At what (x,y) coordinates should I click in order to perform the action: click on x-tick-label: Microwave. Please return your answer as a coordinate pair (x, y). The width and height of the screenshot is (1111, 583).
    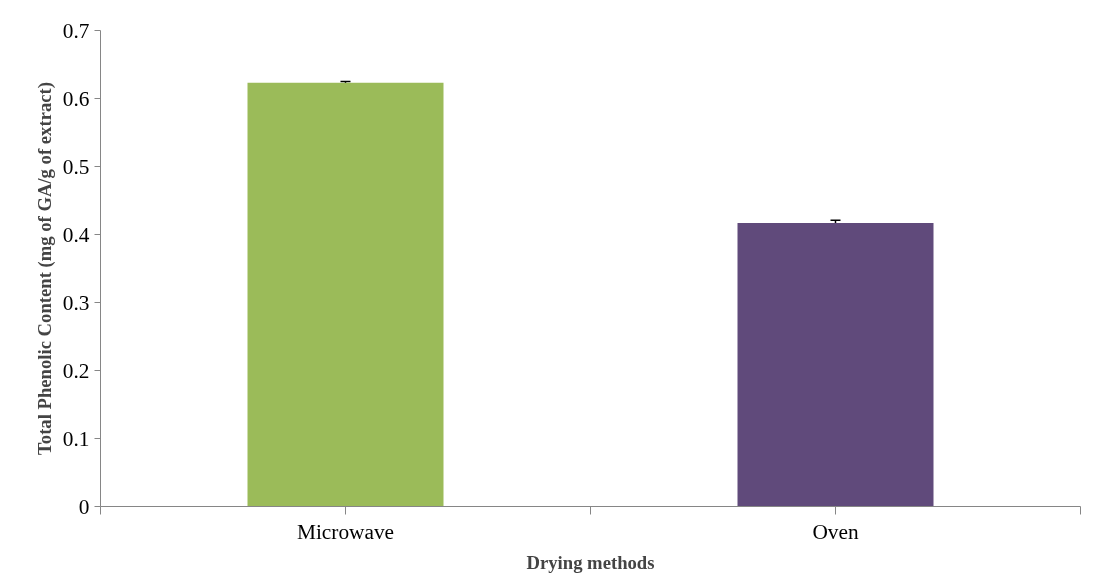
    Looking at the image, I should click on (345, 531).